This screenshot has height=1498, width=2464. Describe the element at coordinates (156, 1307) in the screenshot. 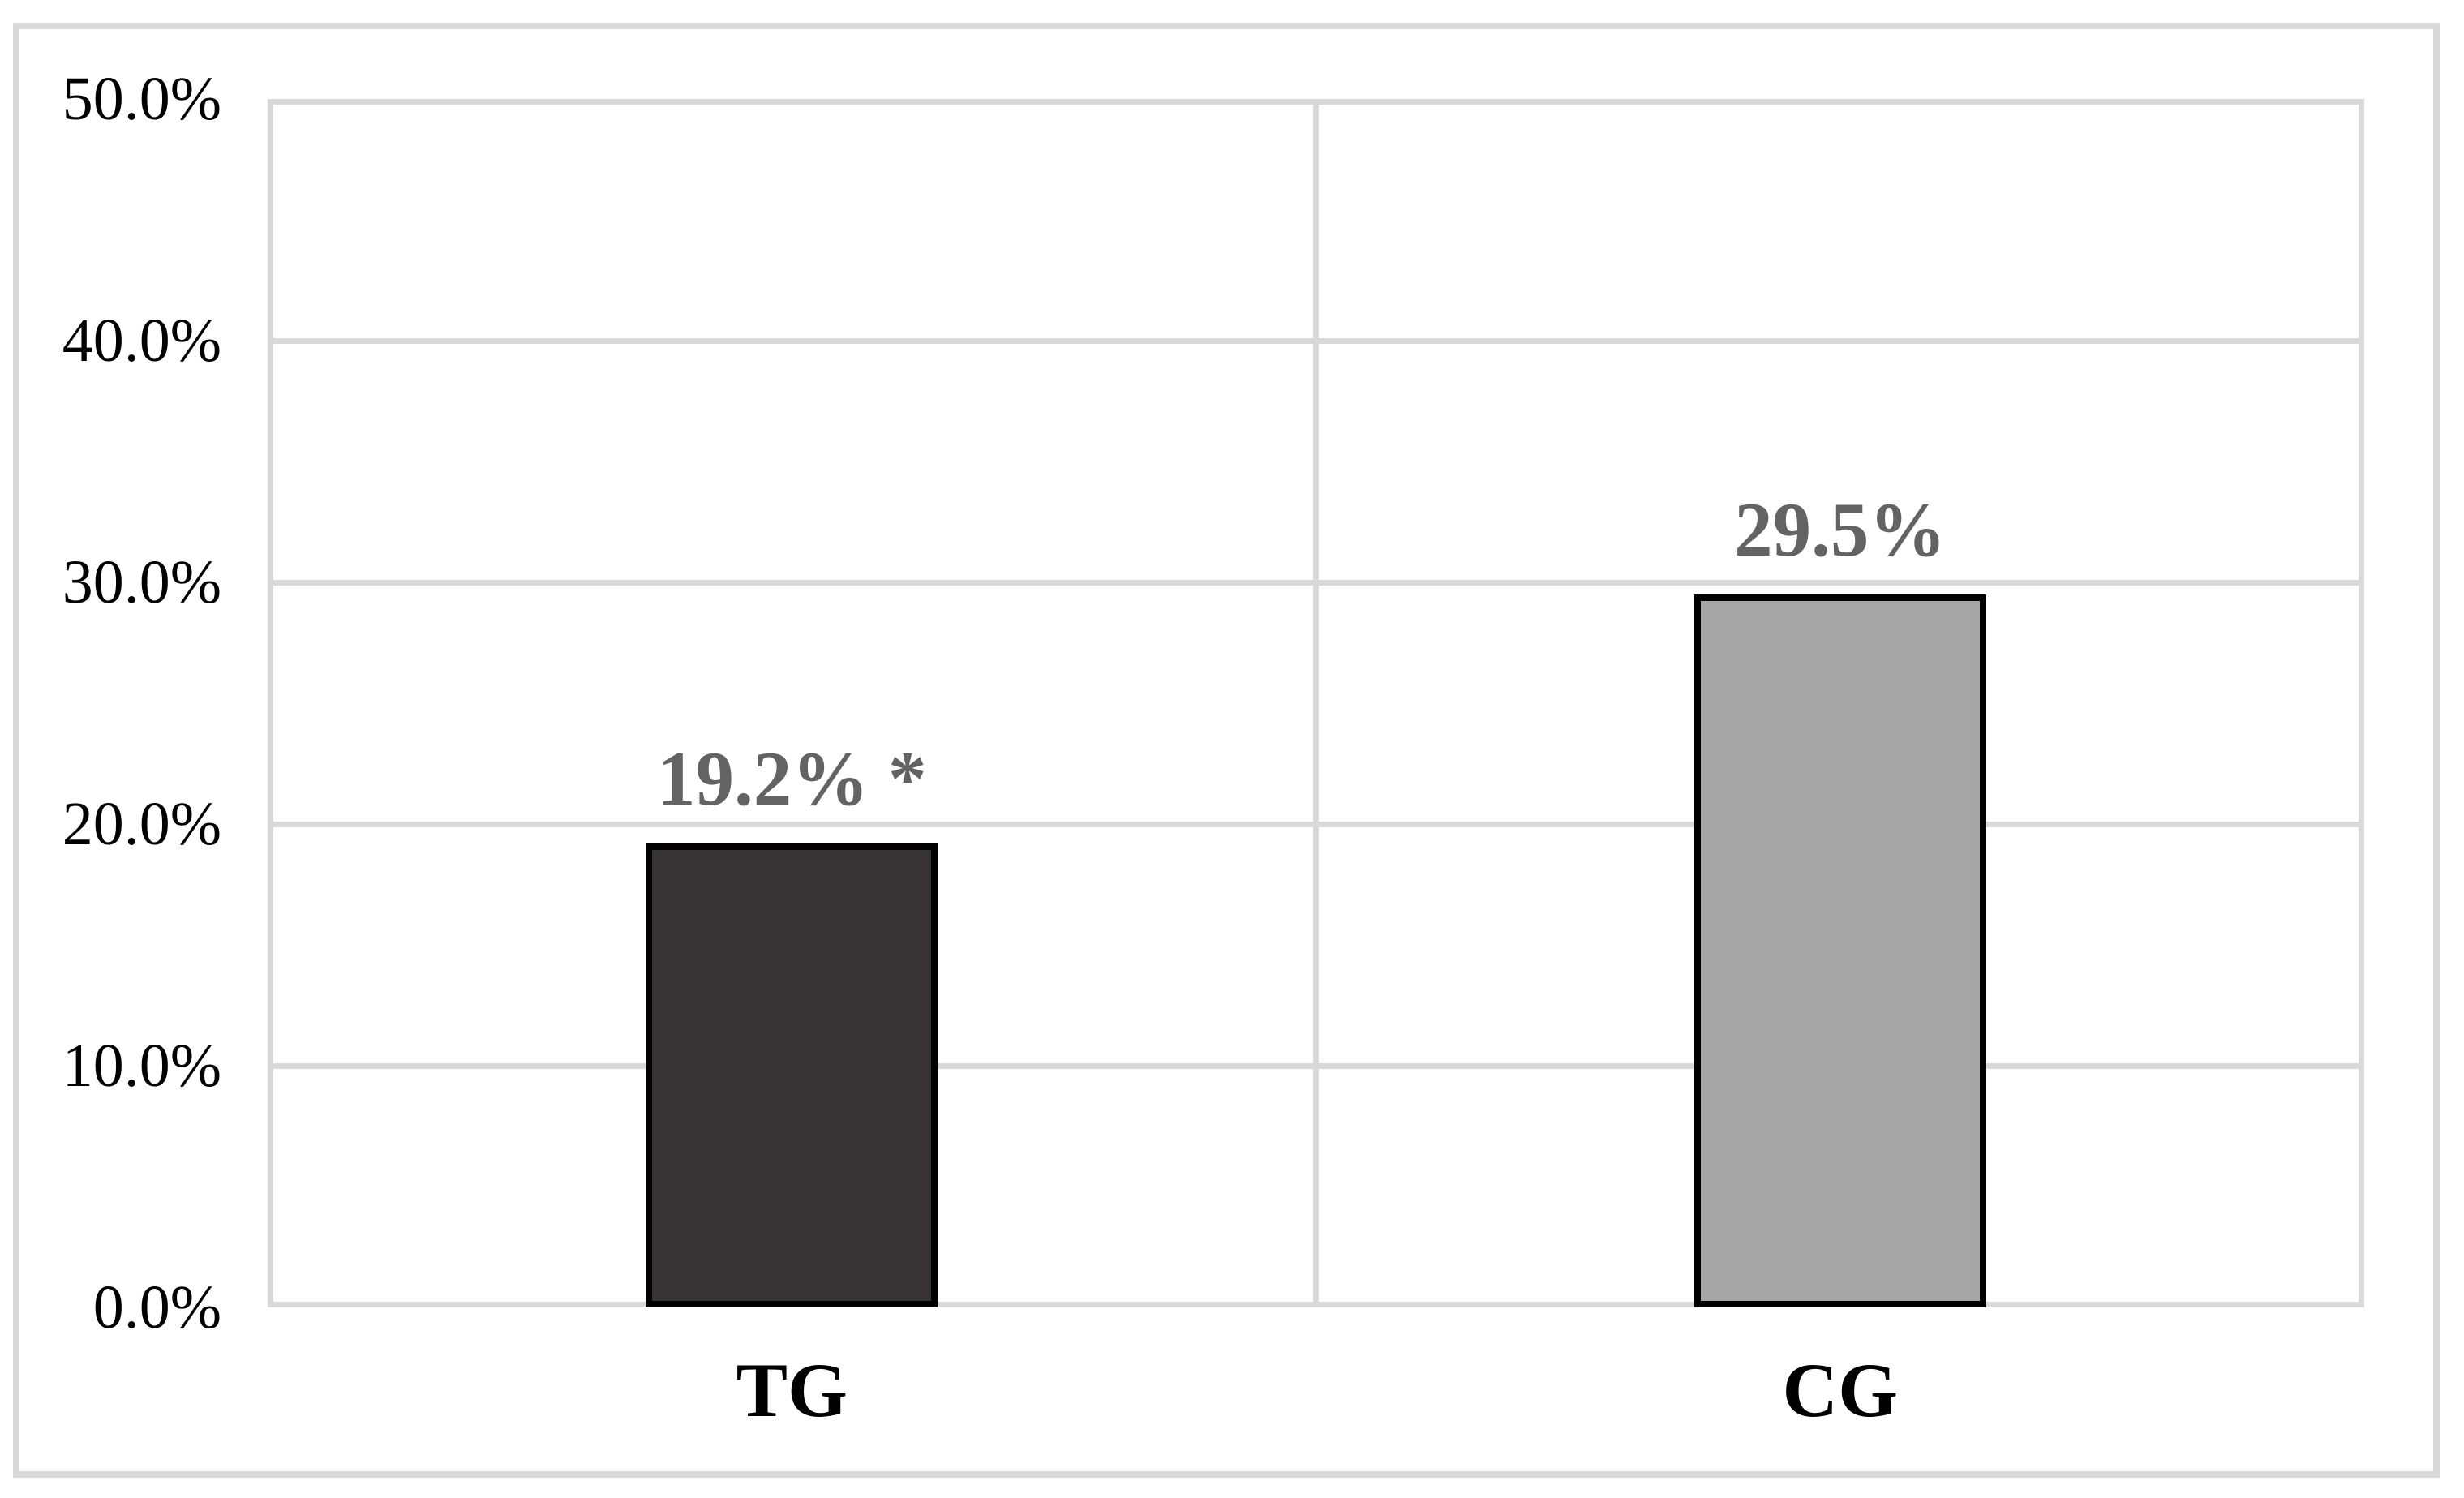

I see `y-axis-tick-label-0: 0.0%` at that location.